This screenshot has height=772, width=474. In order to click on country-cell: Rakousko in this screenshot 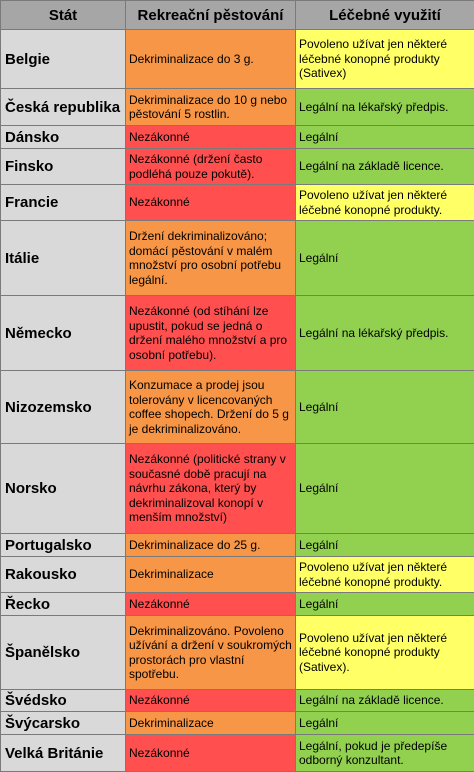, I will do `click(63, 575)`.